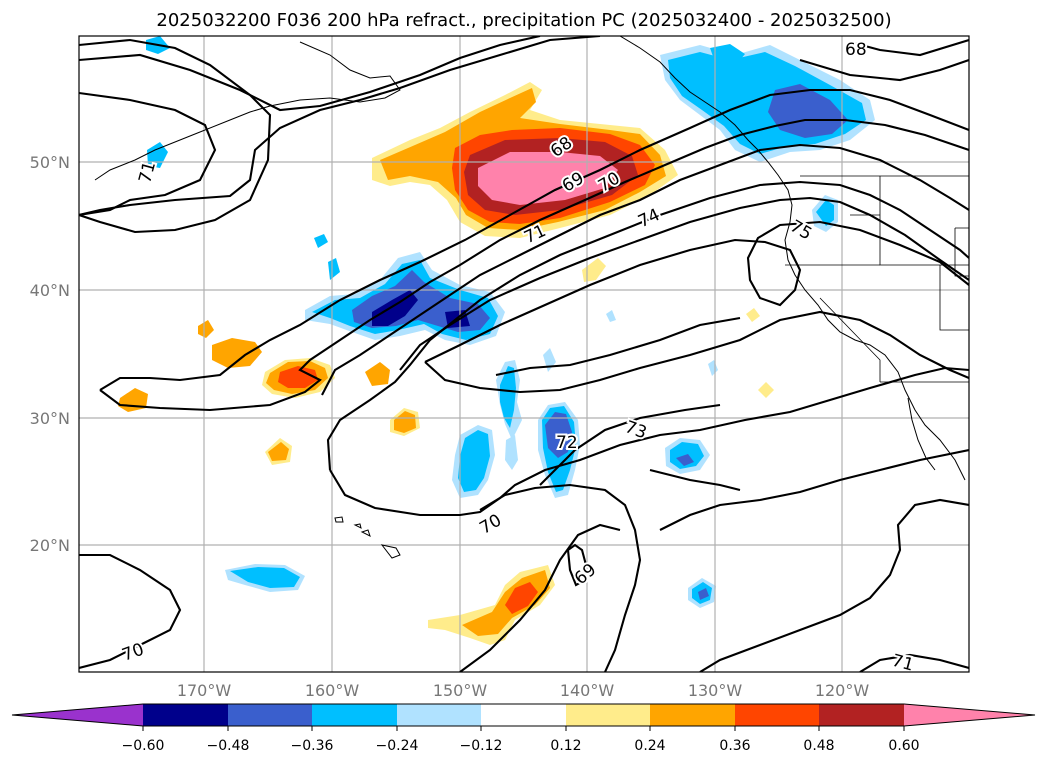  What do you see at coordinates (228, 746) in the screenshot?
I see `colorbar-tick-label: −0.48` at bounding box center [228, 746].